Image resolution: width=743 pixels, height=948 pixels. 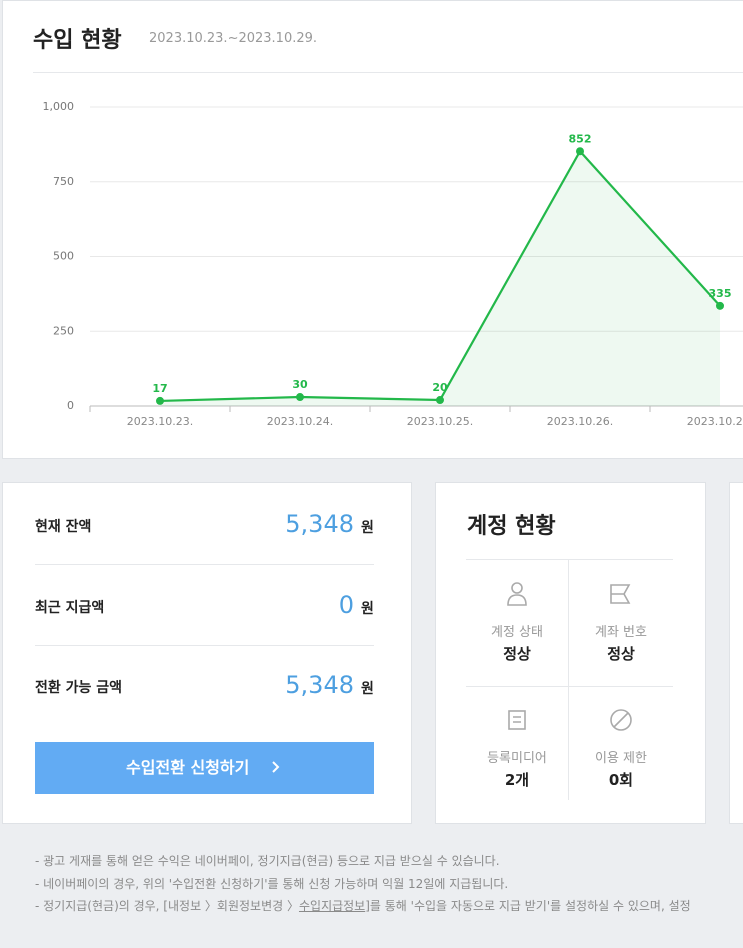 I want to click on account-value: 0회, so click(x=621, y=780).